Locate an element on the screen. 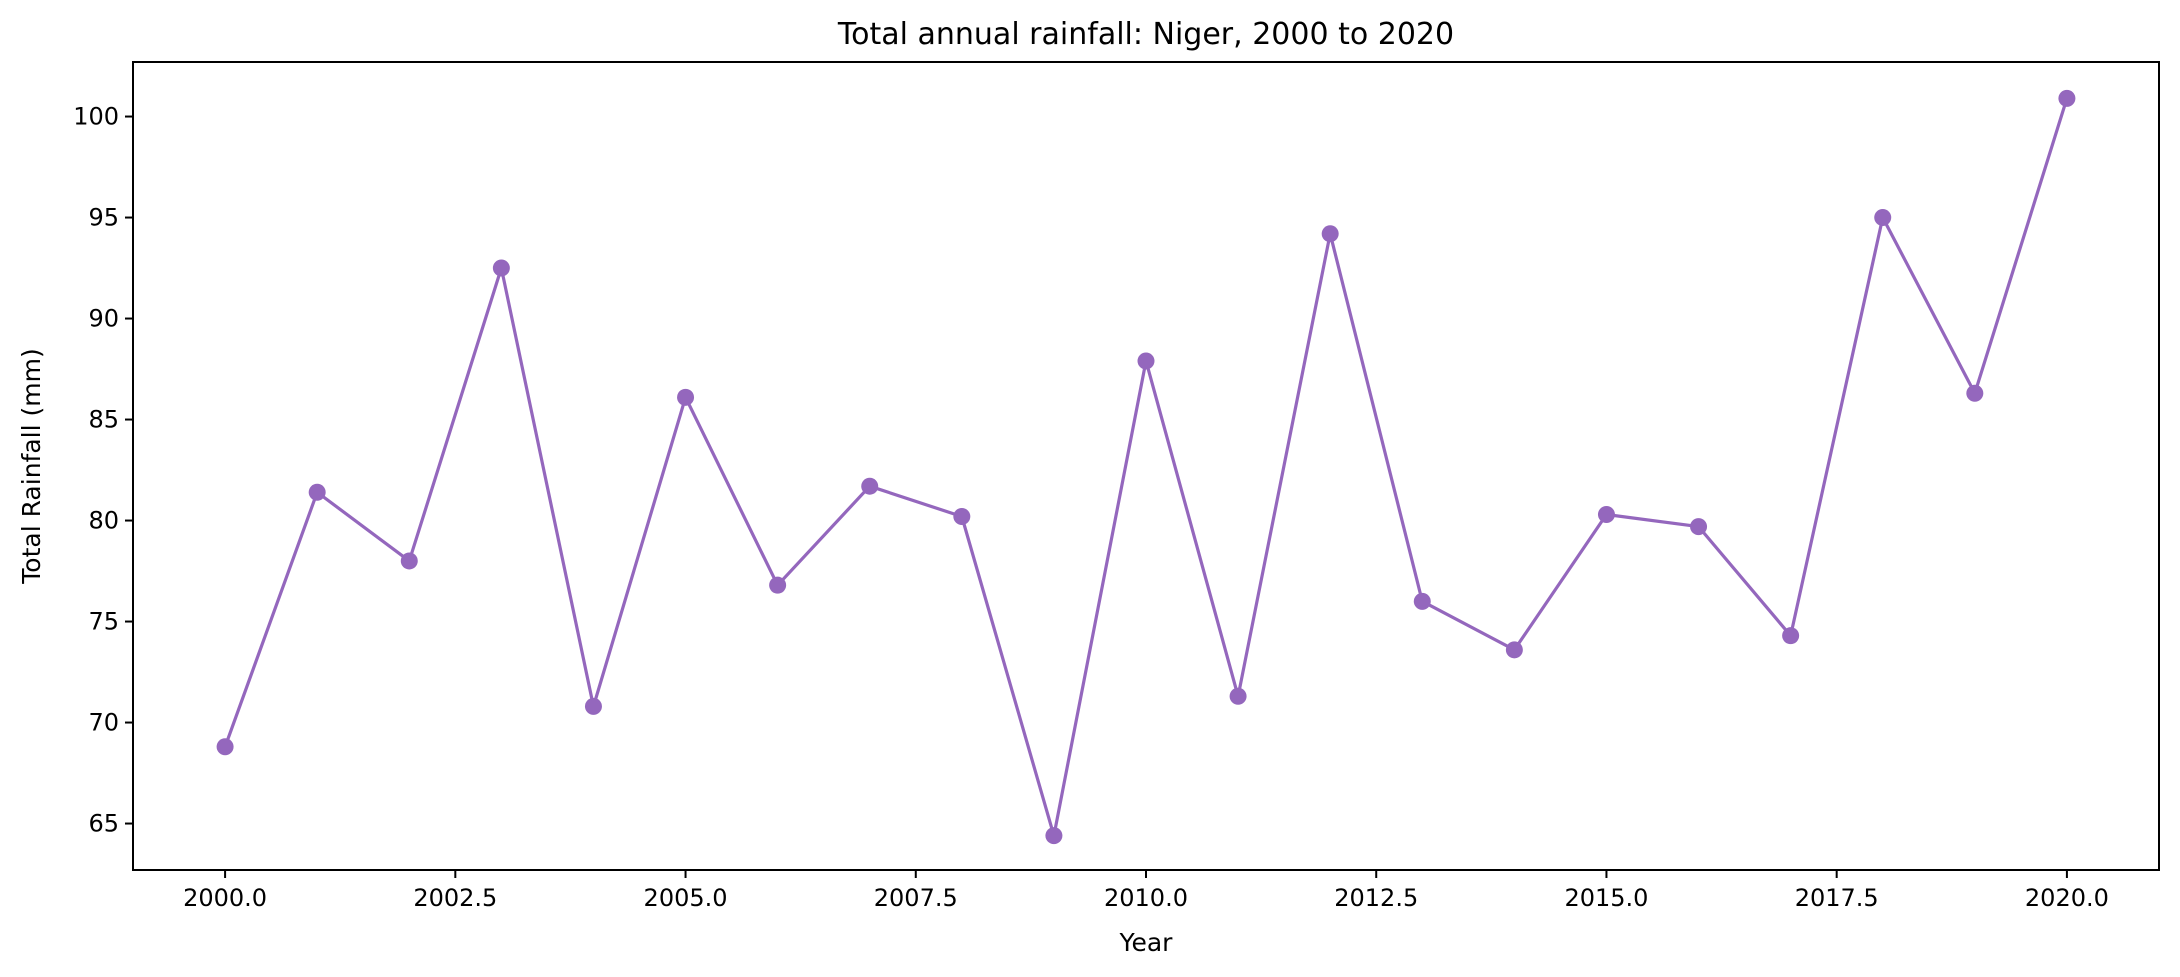  x-tick-label: 2020.0 is located at coordinates (2067, 898).